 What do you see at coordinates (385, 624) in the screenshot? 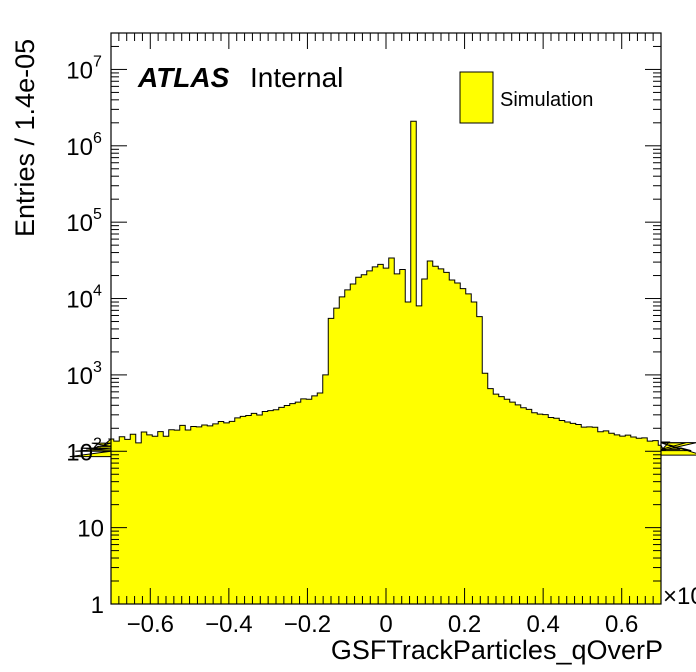
I see `x-tick-label: 0` at bounding box center [385, 624].